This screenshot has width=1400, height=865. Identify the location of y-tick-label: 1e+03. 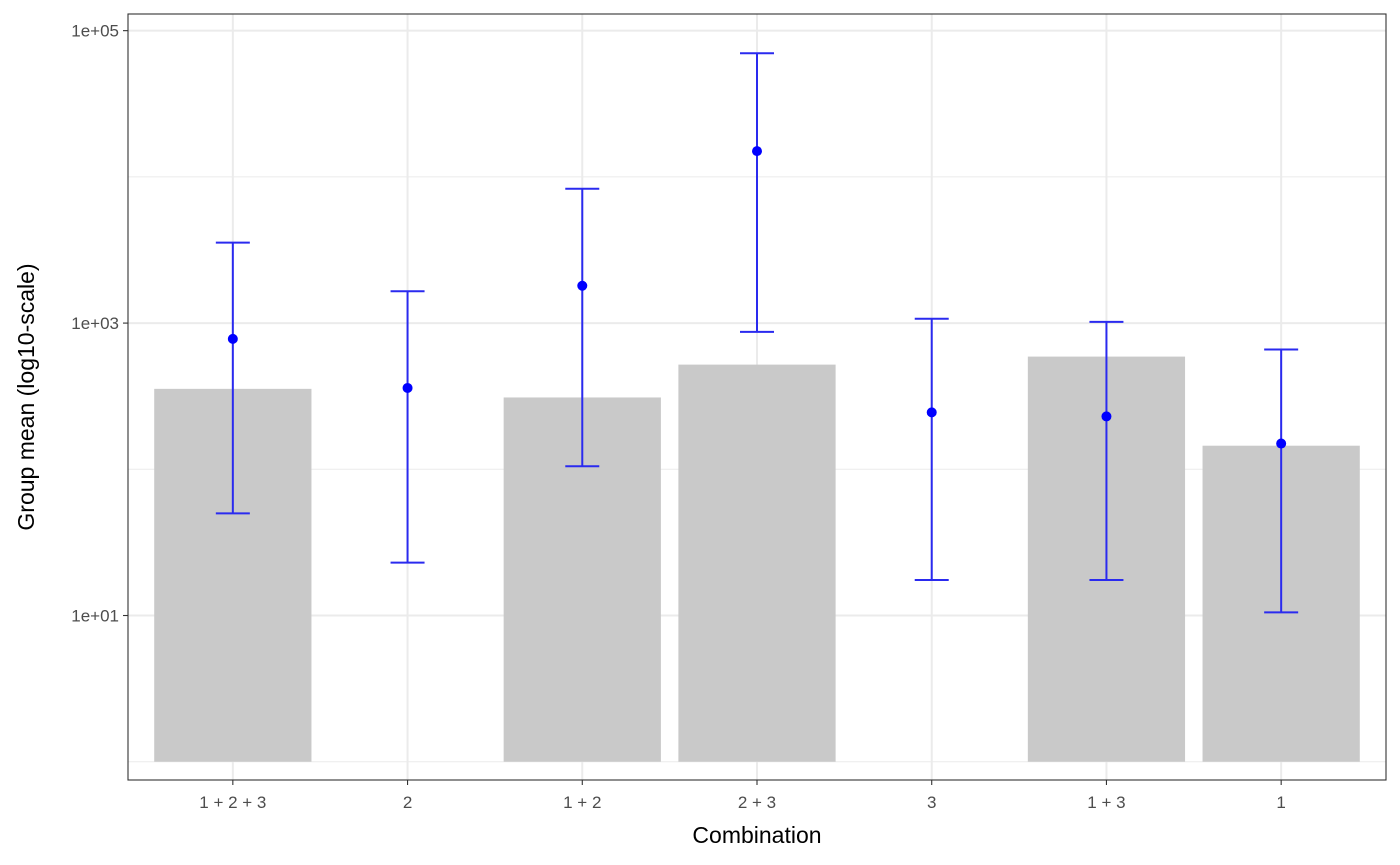
(95, 323).